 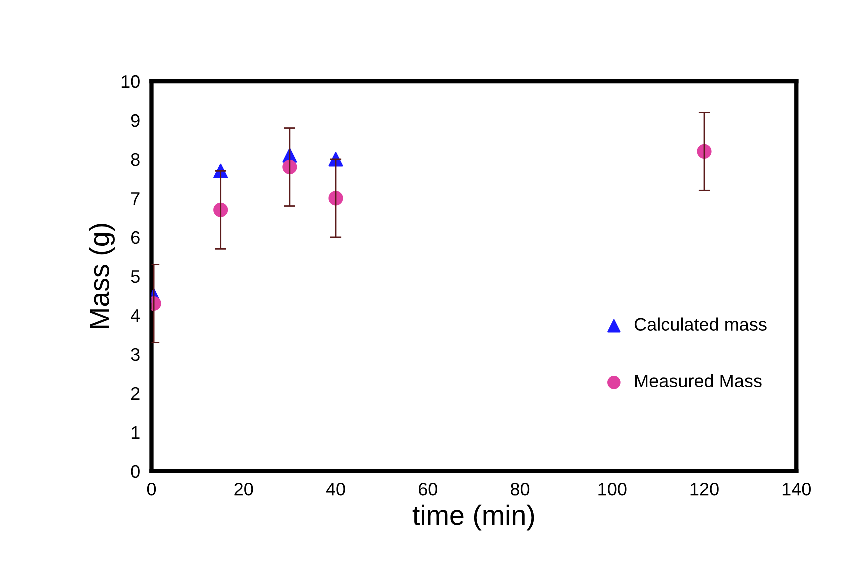 What do you see at coordinates (135, 277) in the screenshot?
I see `y-tick-label: 5` at bounding box center [135, 277].